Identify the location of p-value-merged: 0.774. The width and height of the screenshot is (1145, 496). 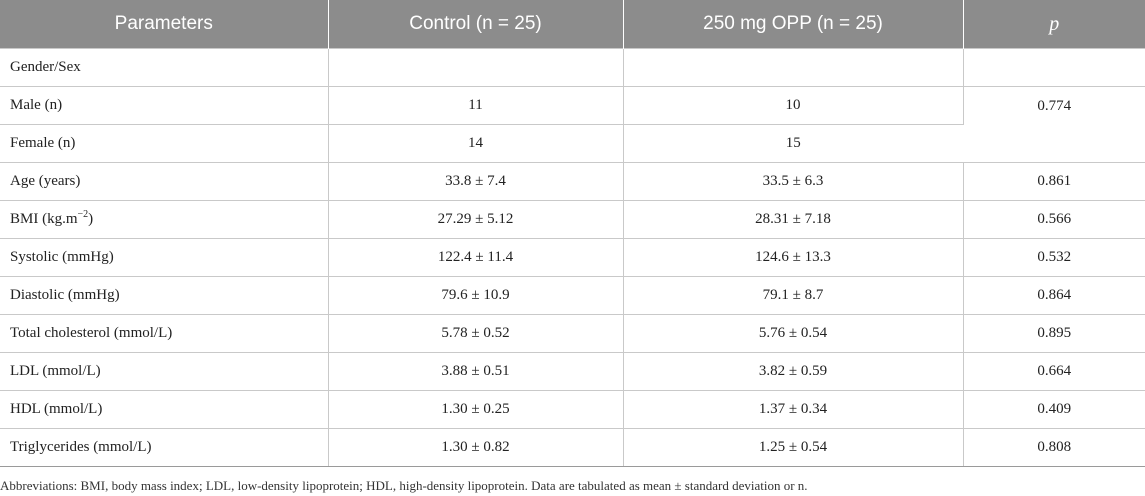
(1054, 124).